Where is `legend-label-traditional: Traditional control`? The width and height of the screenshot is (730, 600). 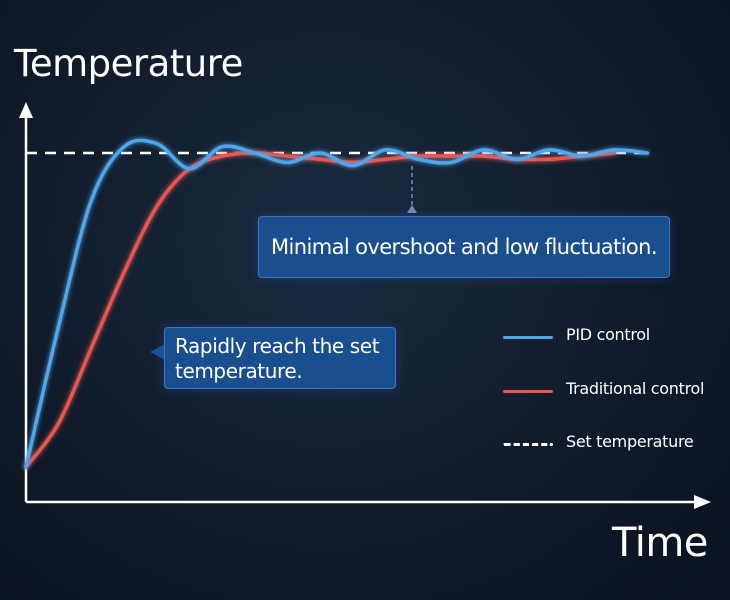
legend-label-traditional: Traditional control is located at coordinates (635, 388).